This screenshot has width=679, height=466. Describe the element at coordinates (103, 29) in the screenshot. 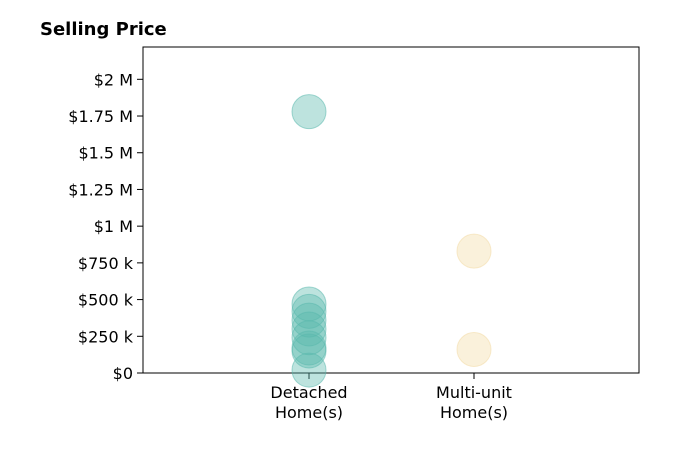

I see `chart-title: Selling Price` at that location.